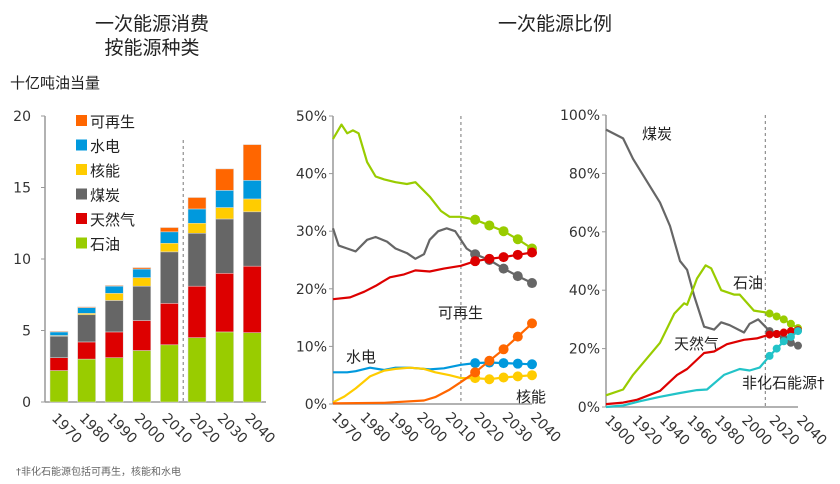  What do you see at coordinates (783, 383) in the screenshot?
I see `label-nonfossil: 非化石能源†` at bounding box center [783, 383].